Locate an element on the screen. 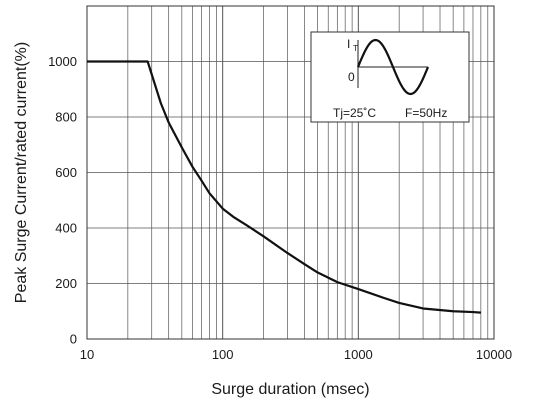  y-axis-title: Peak Surge Current/rated current(%) is located at coordinates (21, 172).